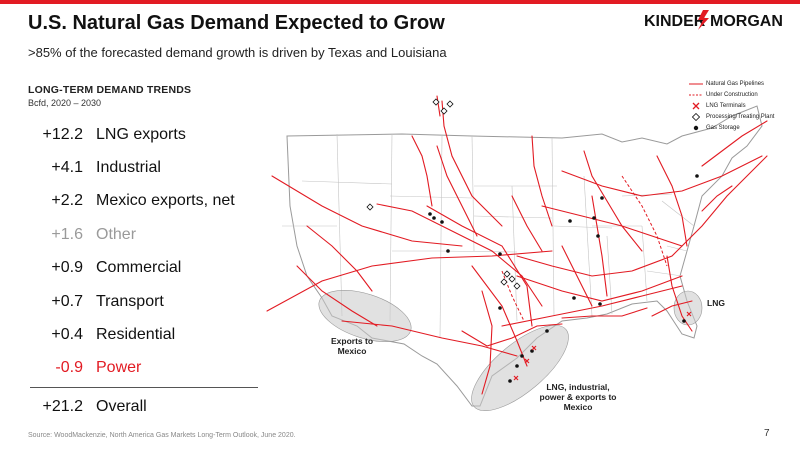  I want to click on demand-row-lng-exports: +12.2 LNG exports, so click(143, 134).